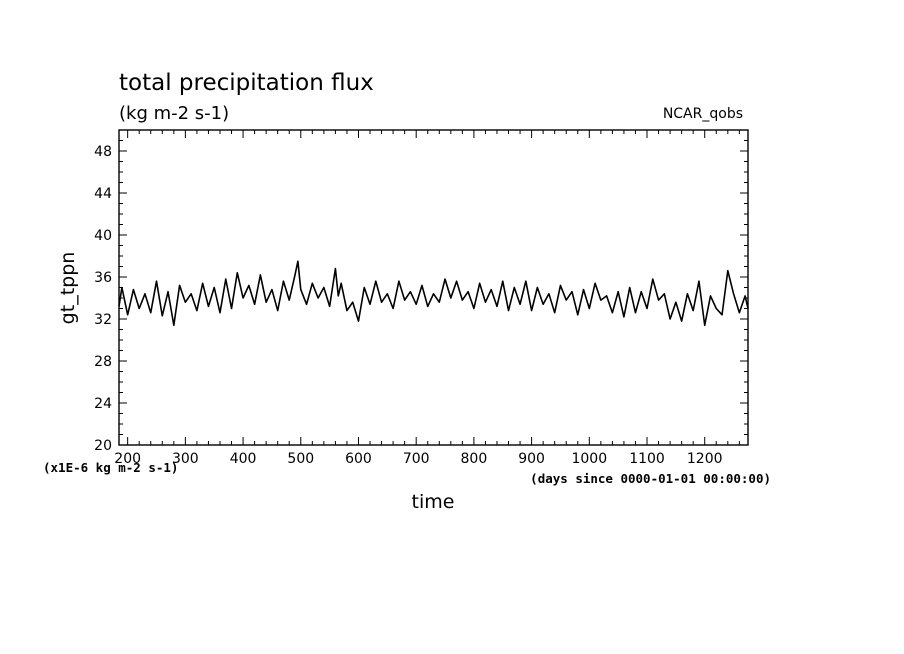 The height and width of the screenshot is (654, 904). Describe the element at coordinates (647, 459) in the screenshot. I see `x-tick-label: 1100` at that location.